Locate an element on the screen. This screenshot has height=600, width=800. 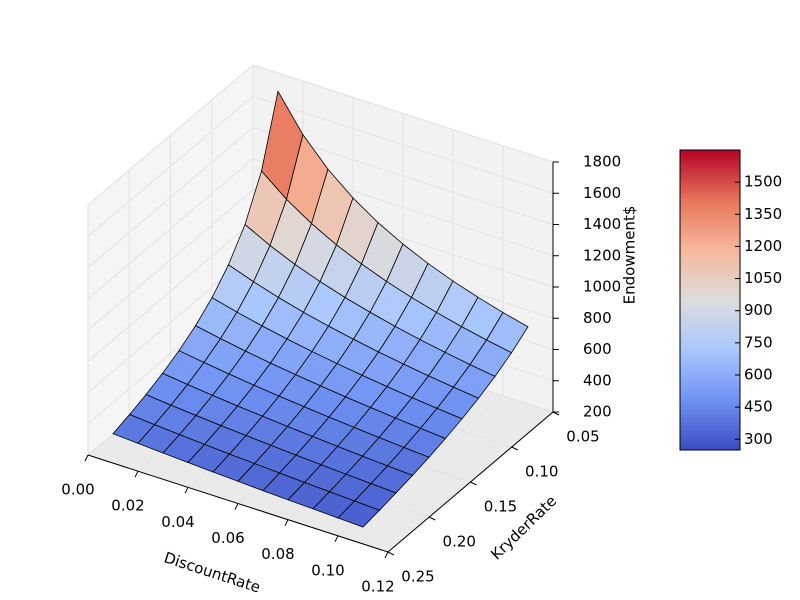
colorbar: 300 450 600 750 900 1050 1200 1350 1500 is located at coordinates (730, 300).